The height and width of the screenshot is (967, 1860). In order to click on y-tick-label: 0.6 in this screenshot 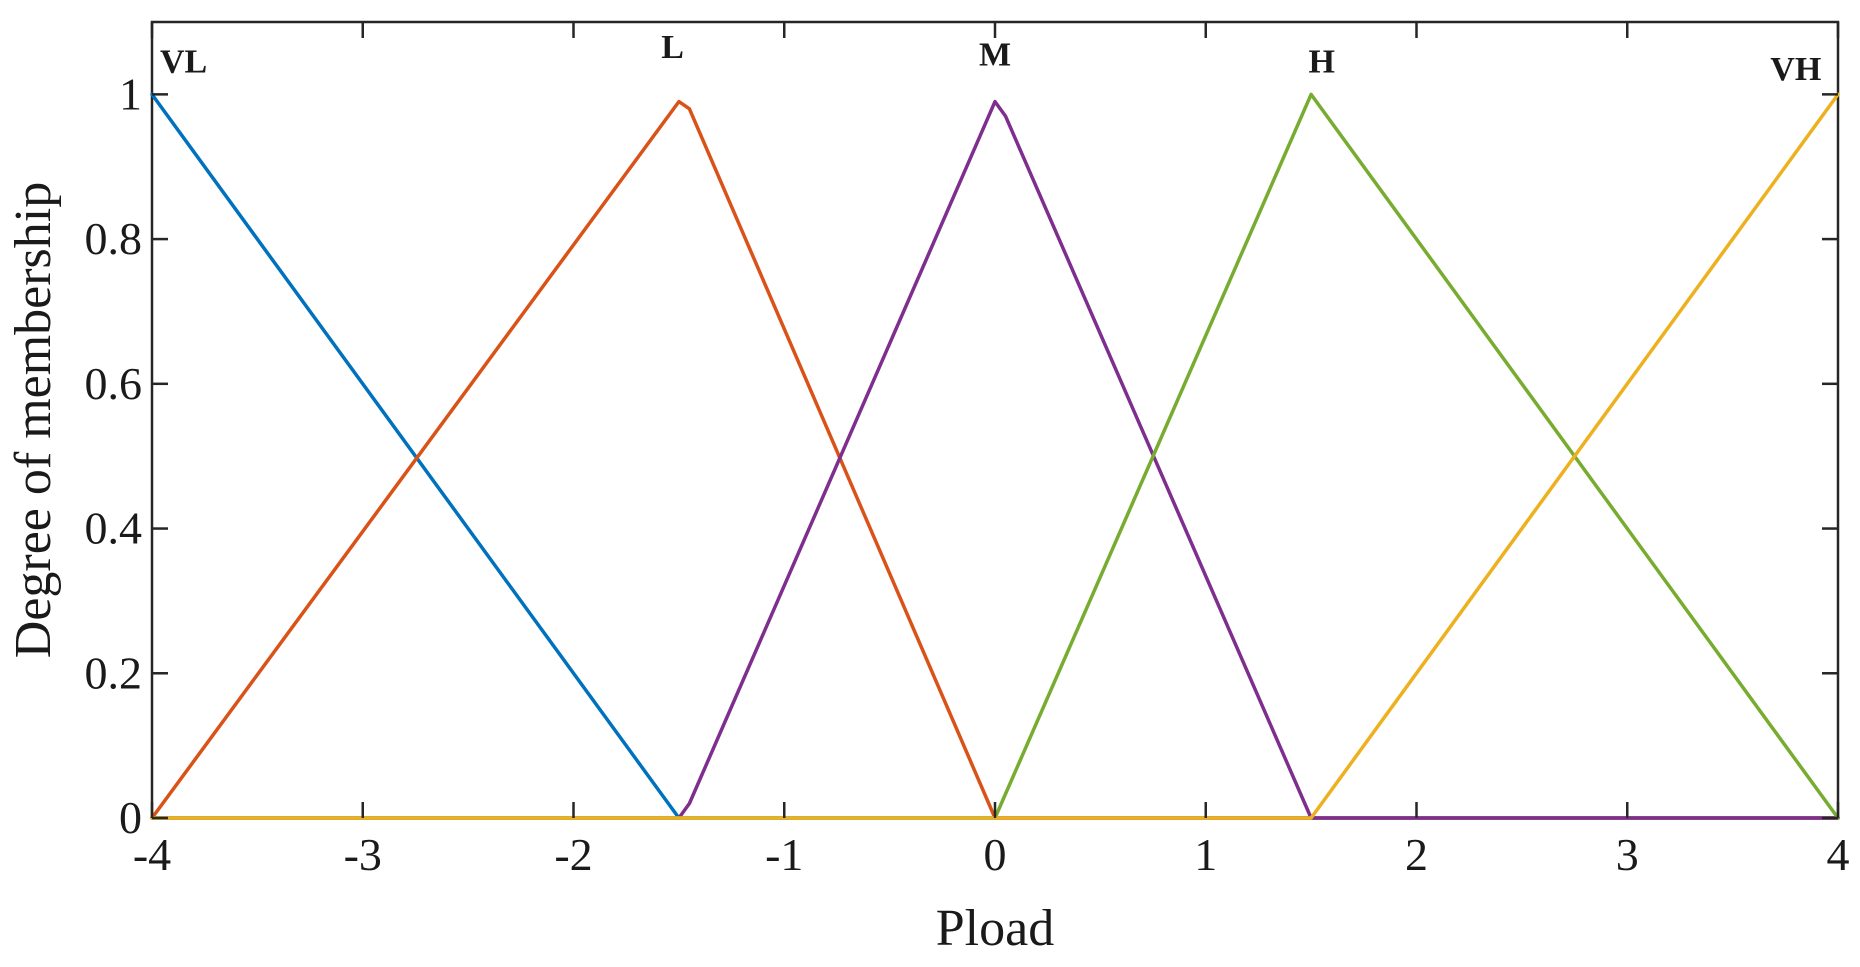, I will do `click(114, 383)`.